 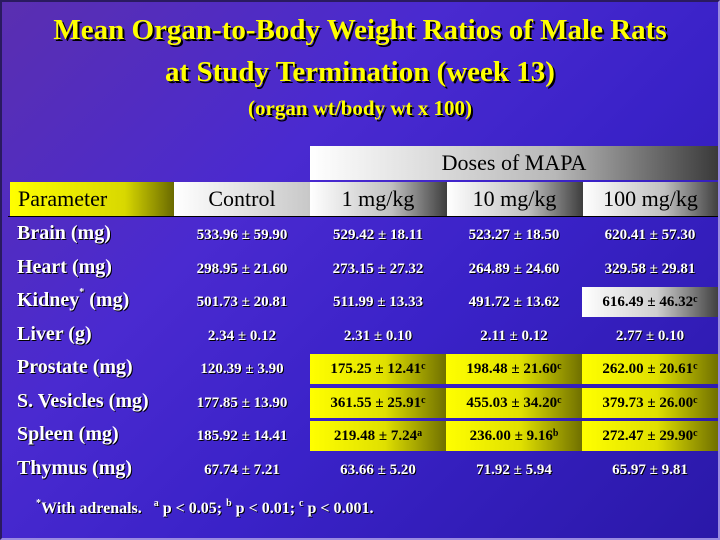 I want to click on cell-value: 620.41 ± 57.30, so click(x=650, y=235).